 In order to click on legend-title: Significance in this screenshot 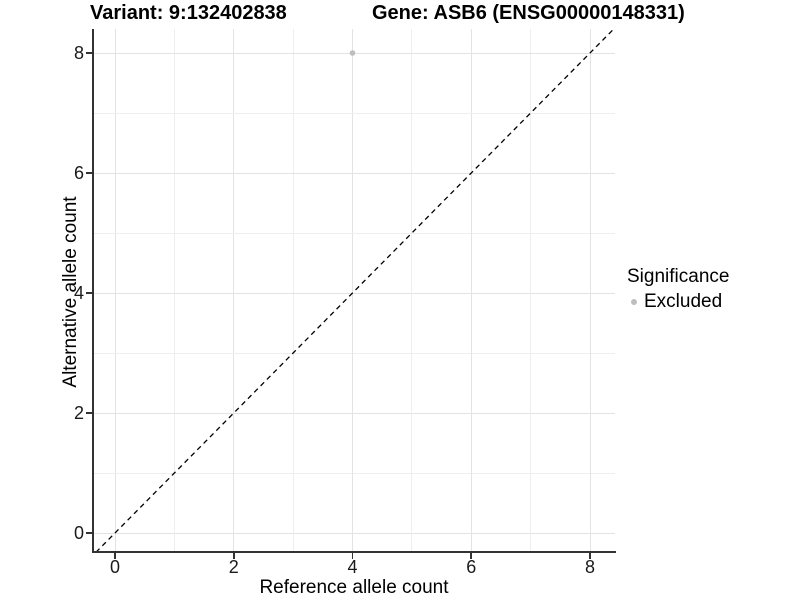, I will do `click(678, 276)`.